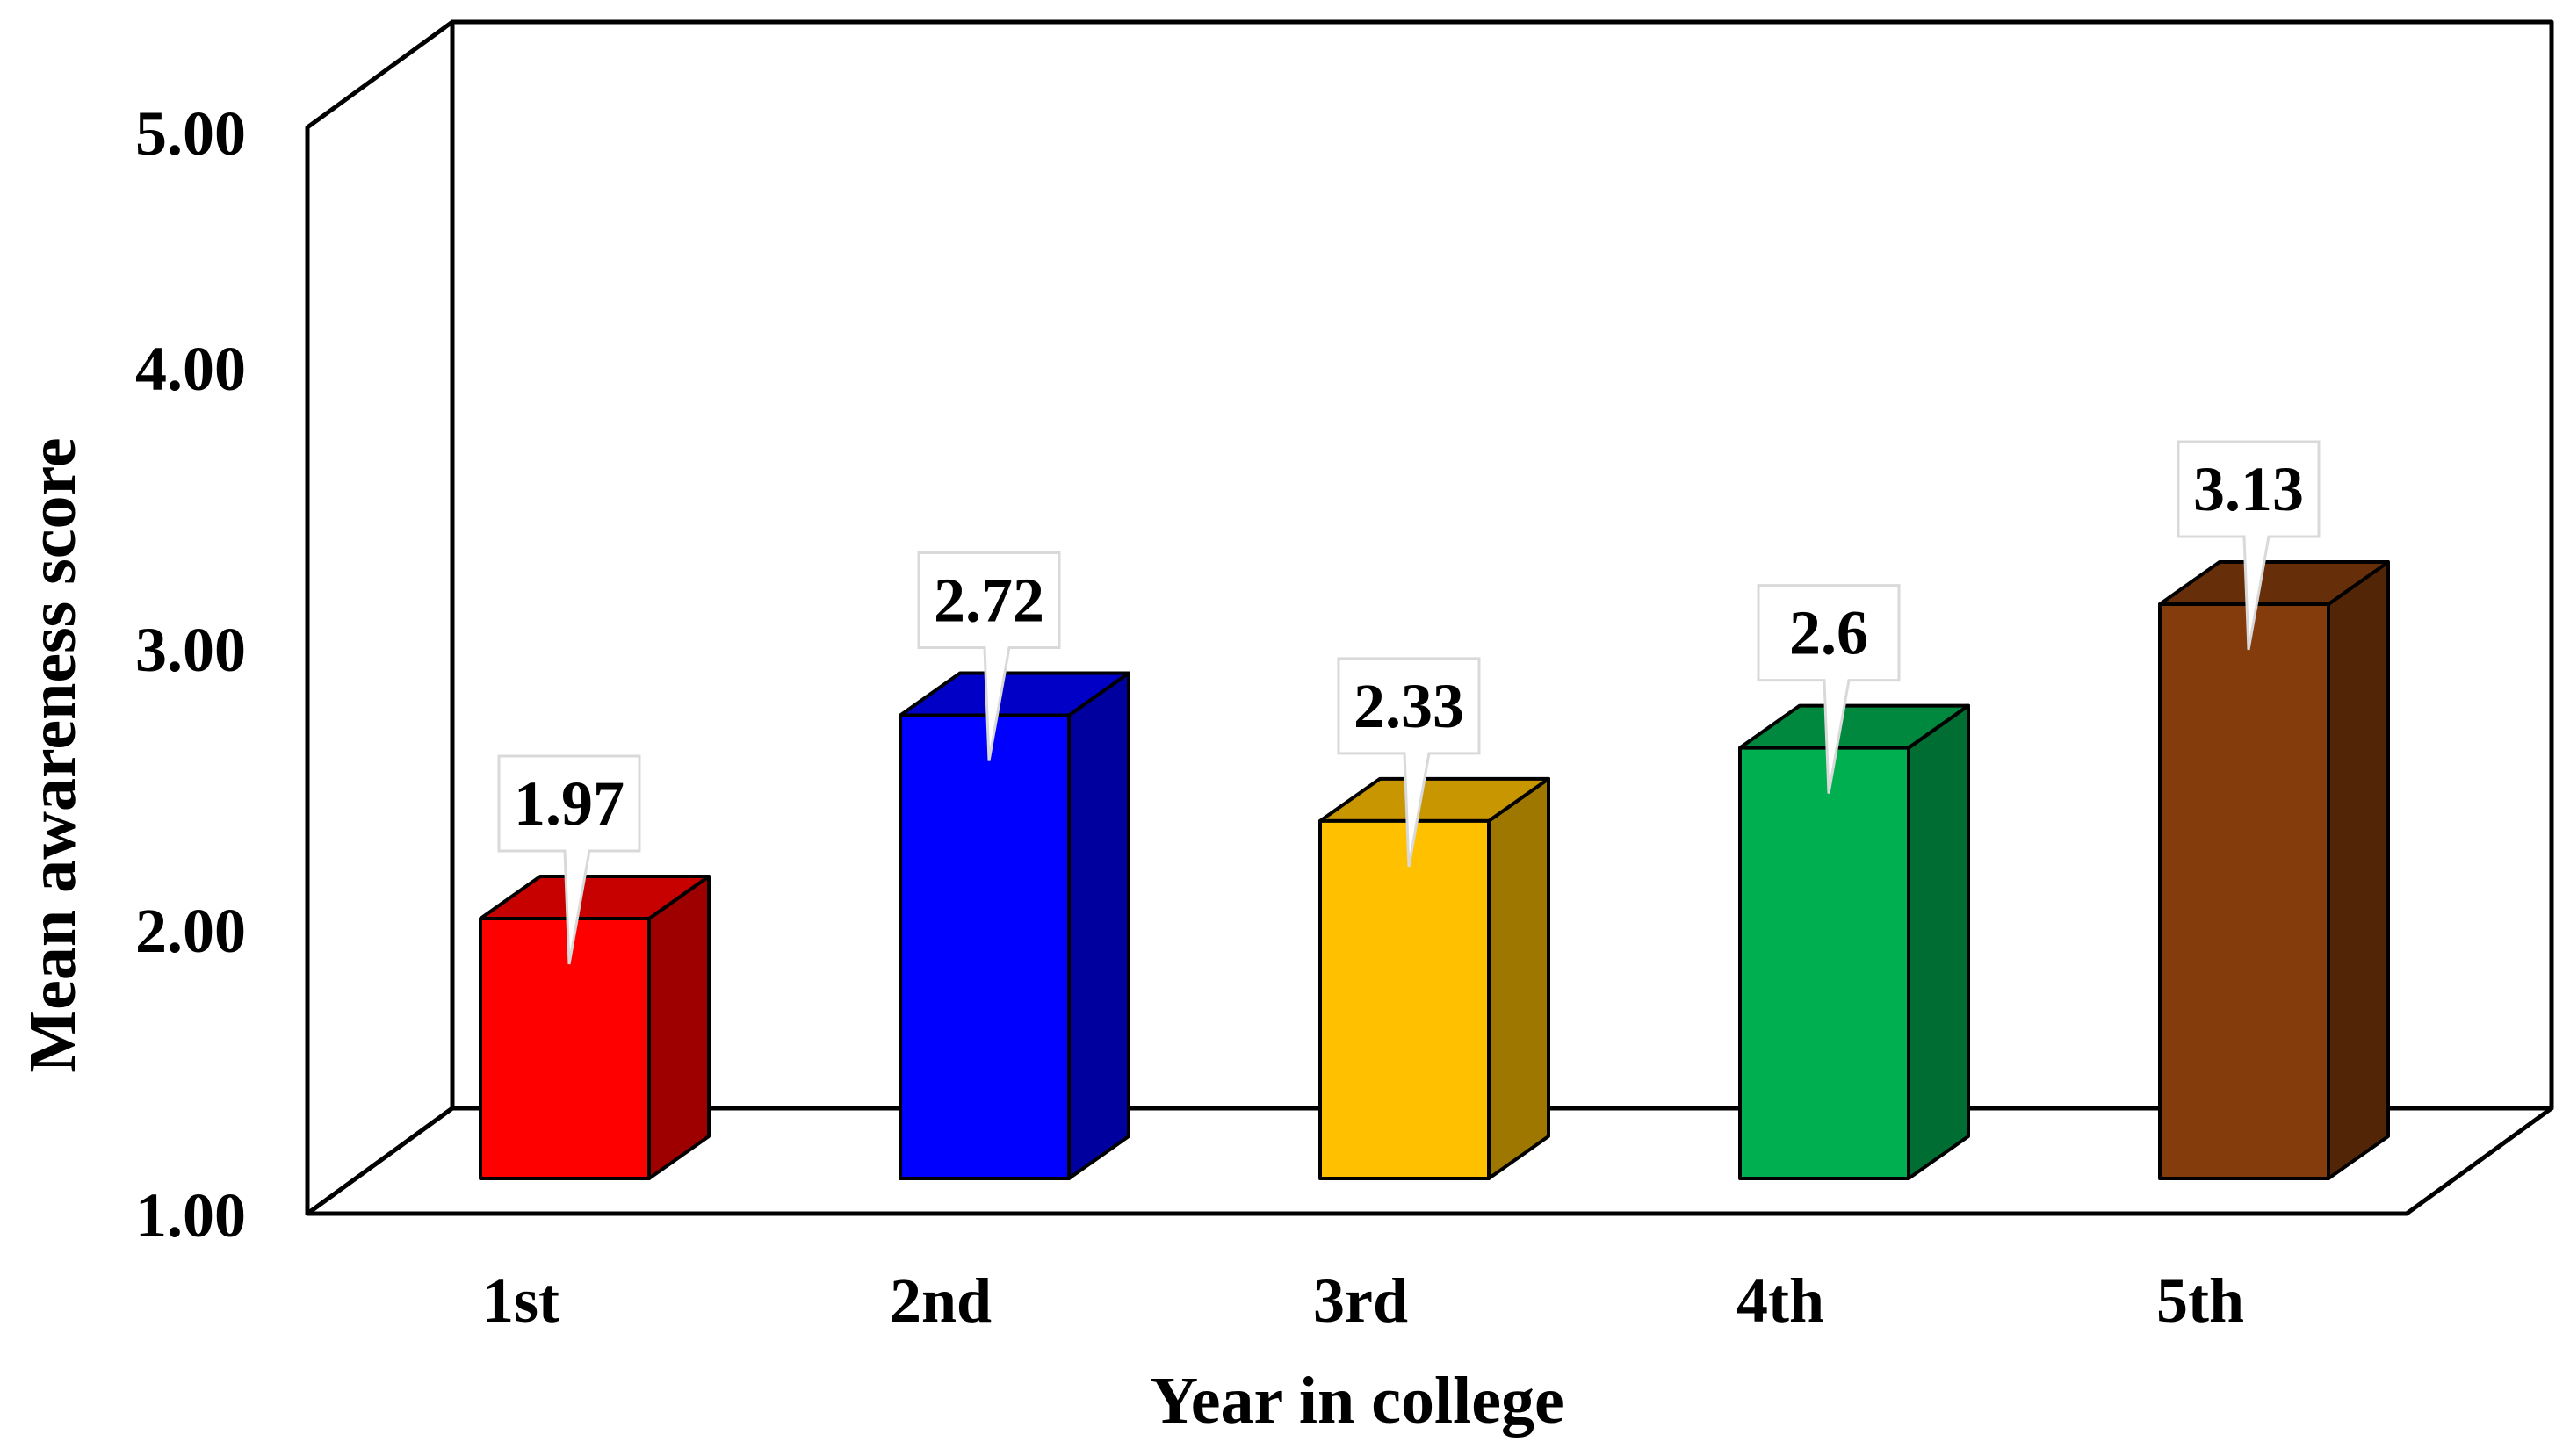 The image size is (2570, 1456). What do you see at coordinates (2248, 489) in the screenshot?
I see `data-label-text: 3.13` at bounding box center [2248, 489].